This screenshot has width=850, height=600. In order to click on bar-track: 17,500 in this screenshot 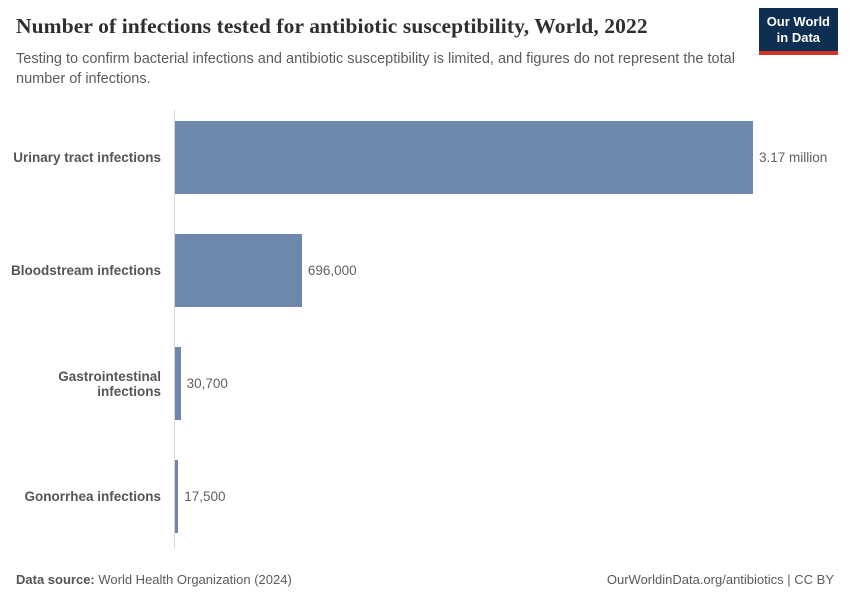, I will do `click(512, 496)`.